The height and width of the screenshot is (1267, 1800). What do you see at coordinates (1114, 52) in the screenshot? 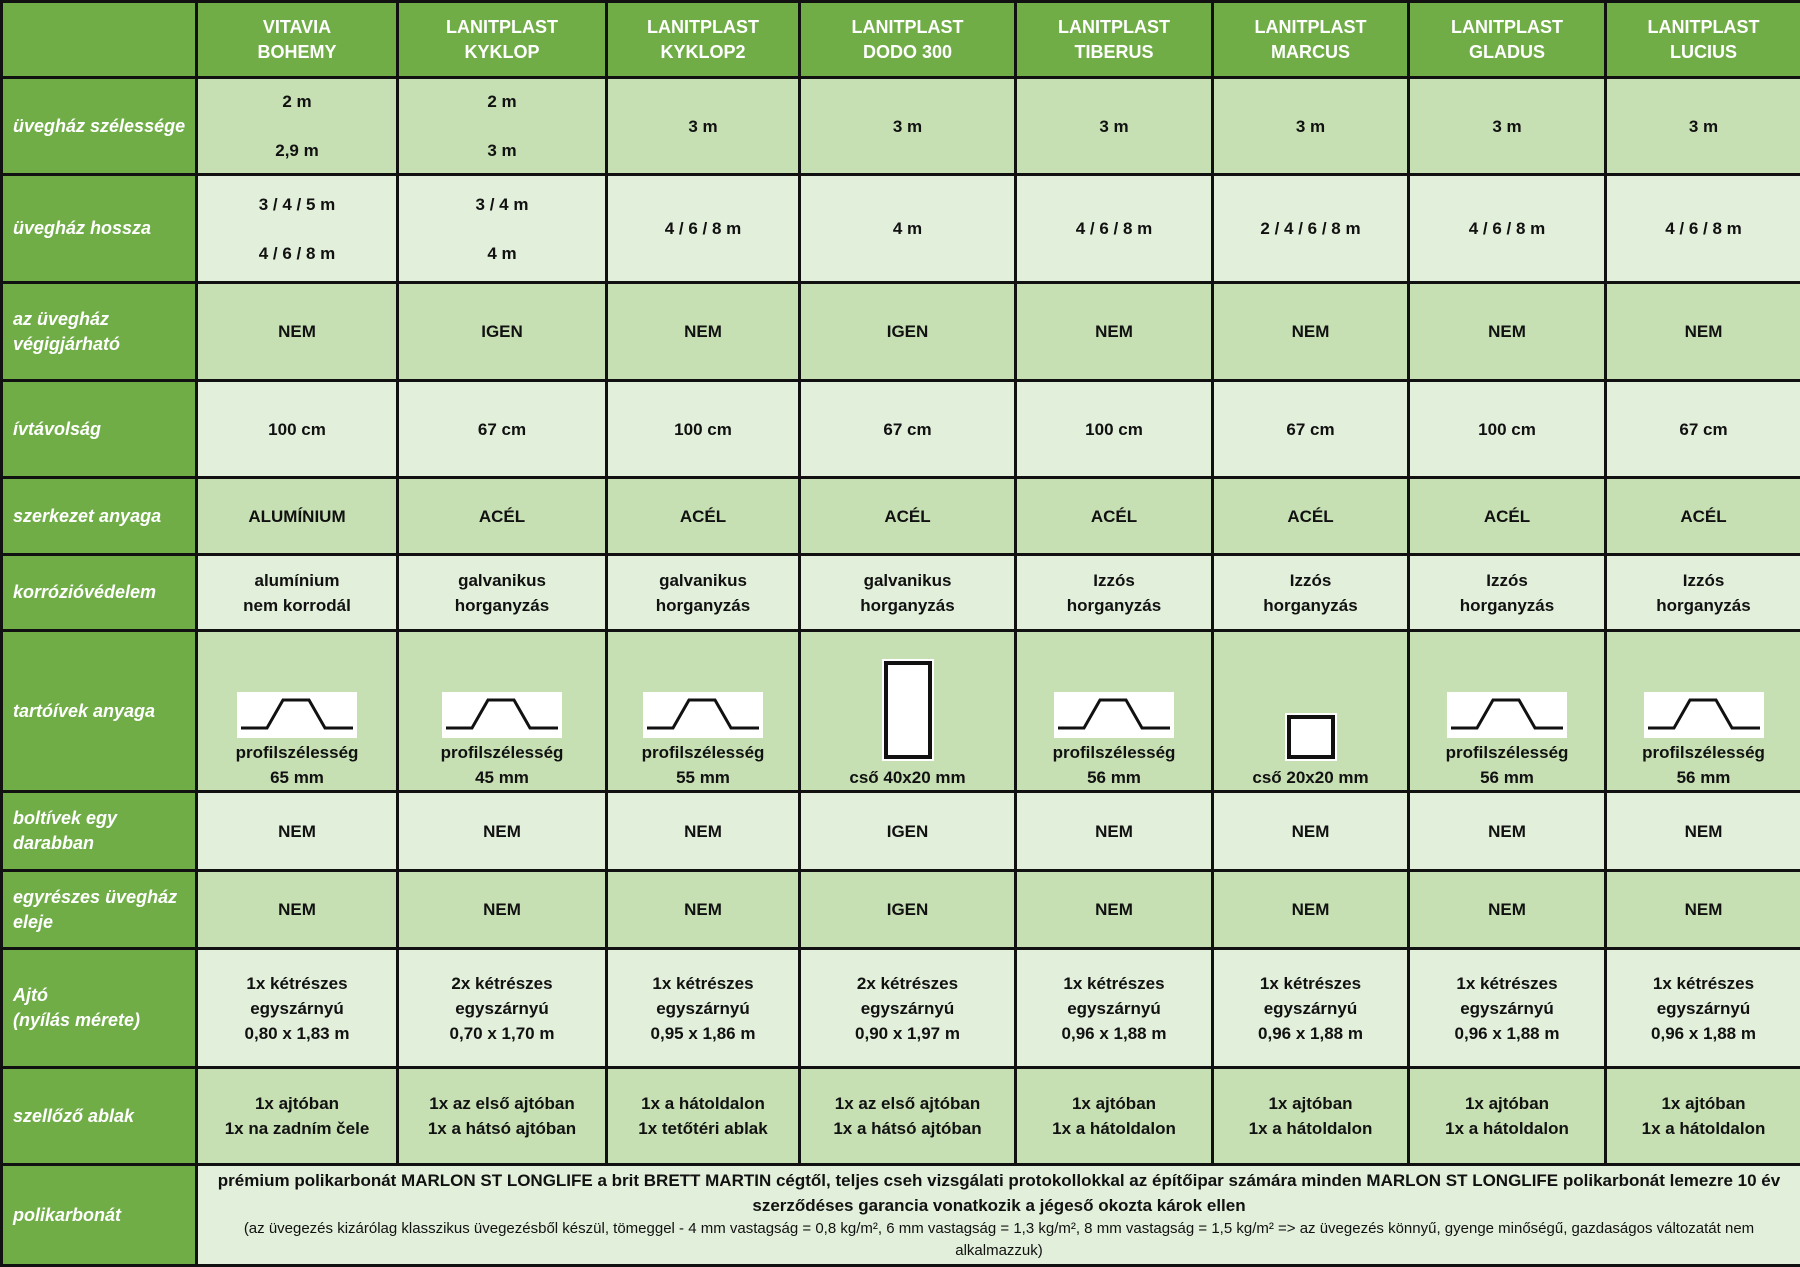
I see `column-header-line: TIBERUS` at bounding box center [1114, 52].